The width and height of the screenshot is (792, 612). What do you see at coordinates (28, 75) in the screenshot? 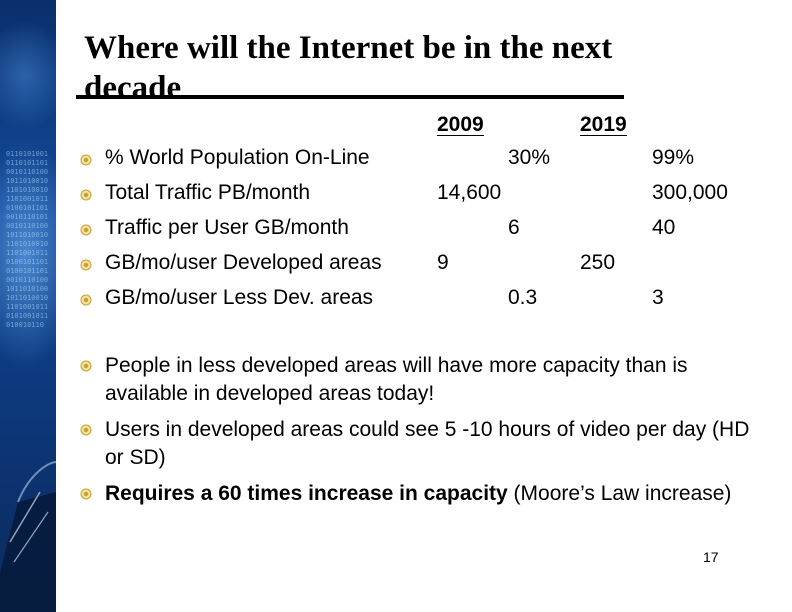
I see `sidebar-glow-top` at bounding box center [28, 75].